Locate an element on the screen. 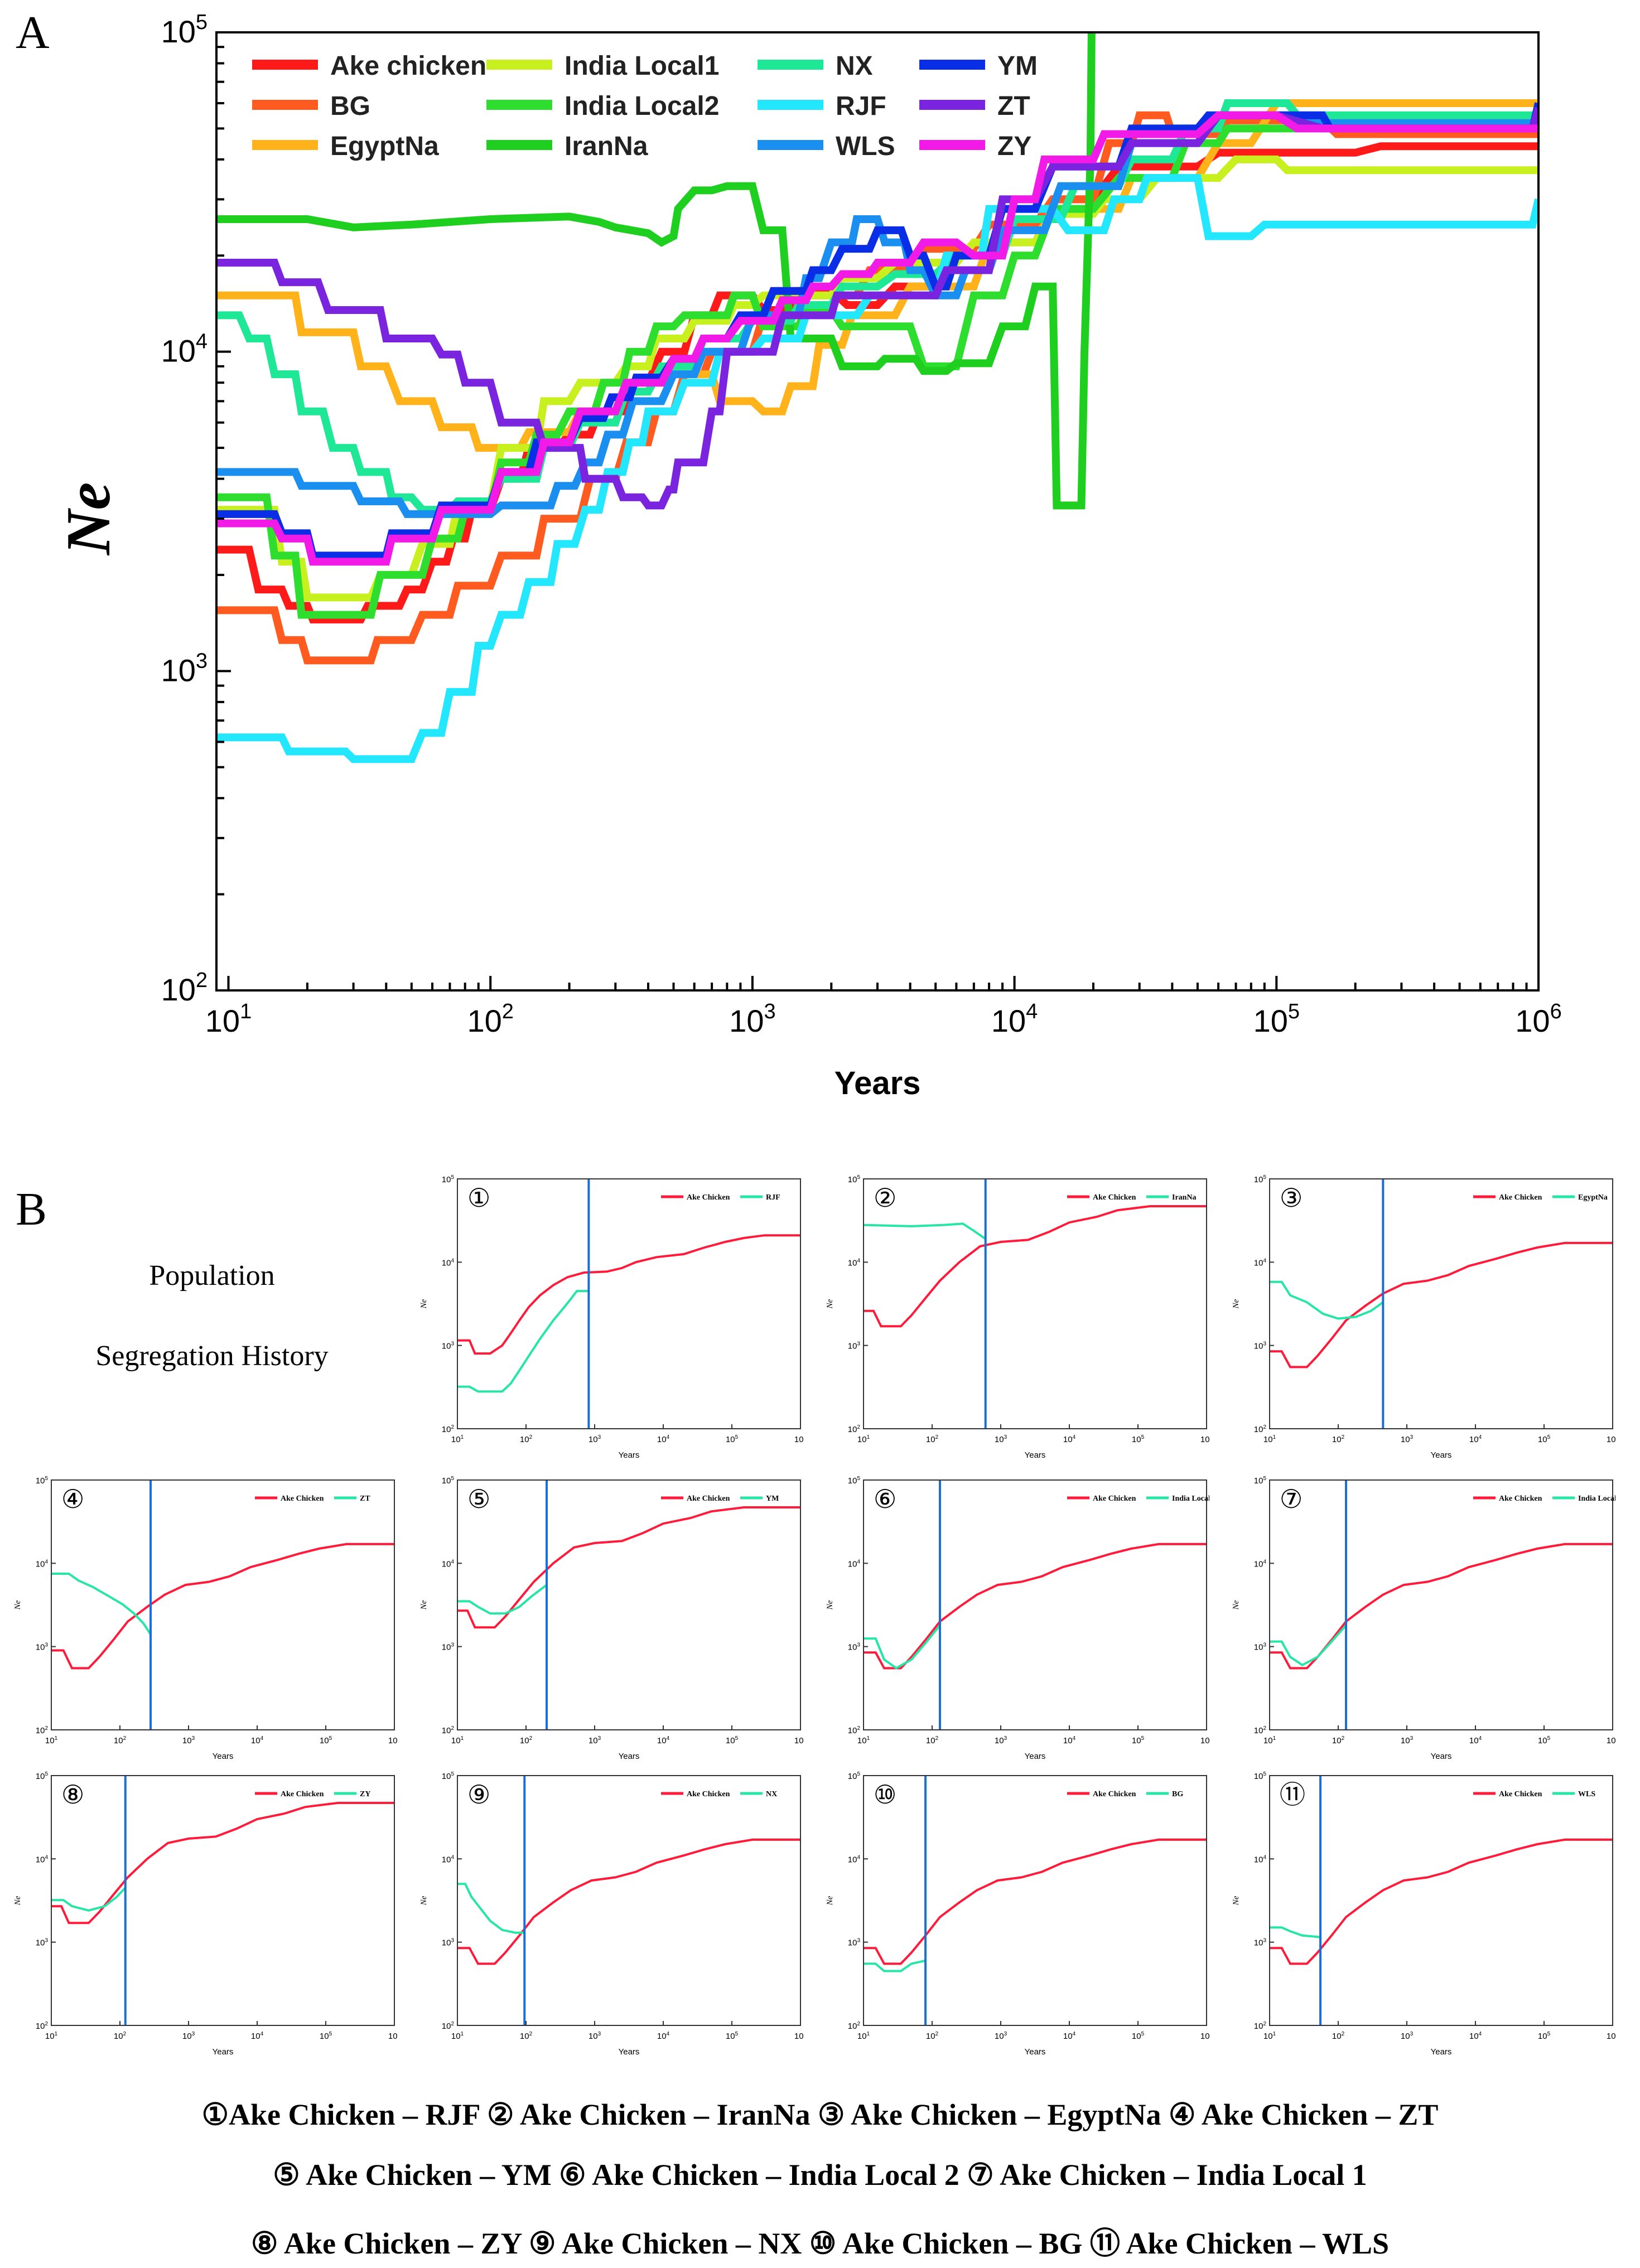 This screenshot has width=1640, height=2268. mini-line-zt is located at coordinates (101, 1604).